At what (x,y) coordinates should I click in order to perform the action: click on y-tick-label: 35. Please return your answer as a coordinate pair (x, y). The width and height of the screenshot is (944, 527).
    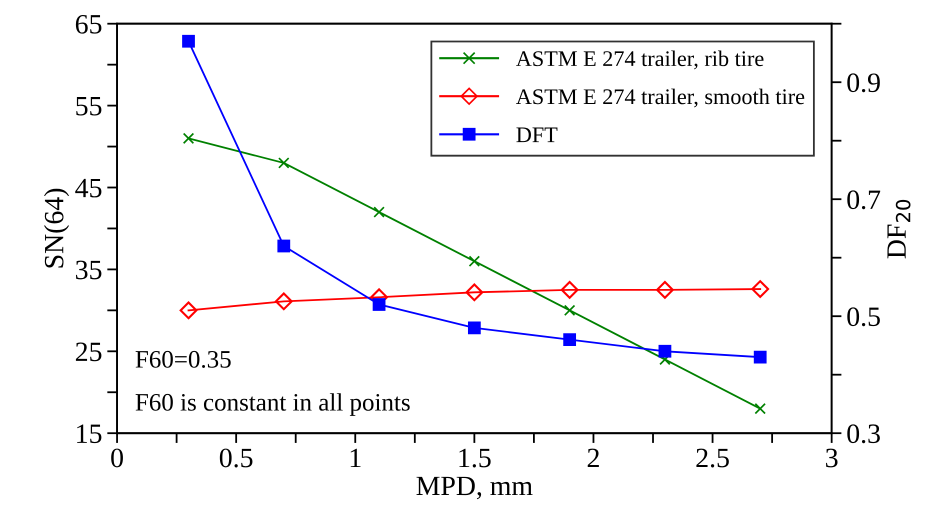
    Looking at the image, I should click on (89, 270).